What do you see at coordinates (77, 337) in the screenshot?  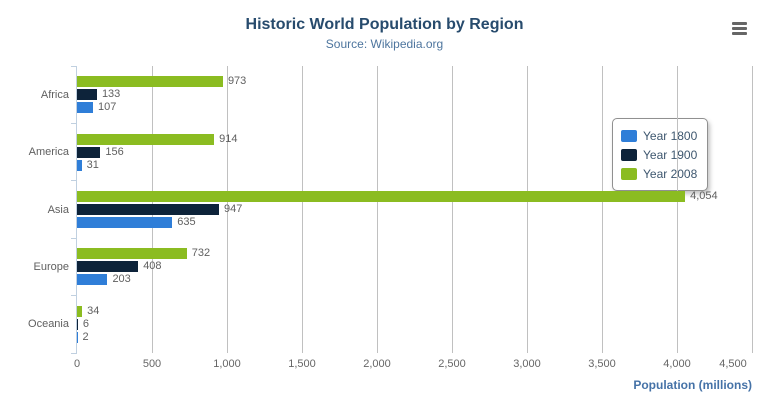 I see `bar-year-1800-oceania` at bounding box center [77, 337].